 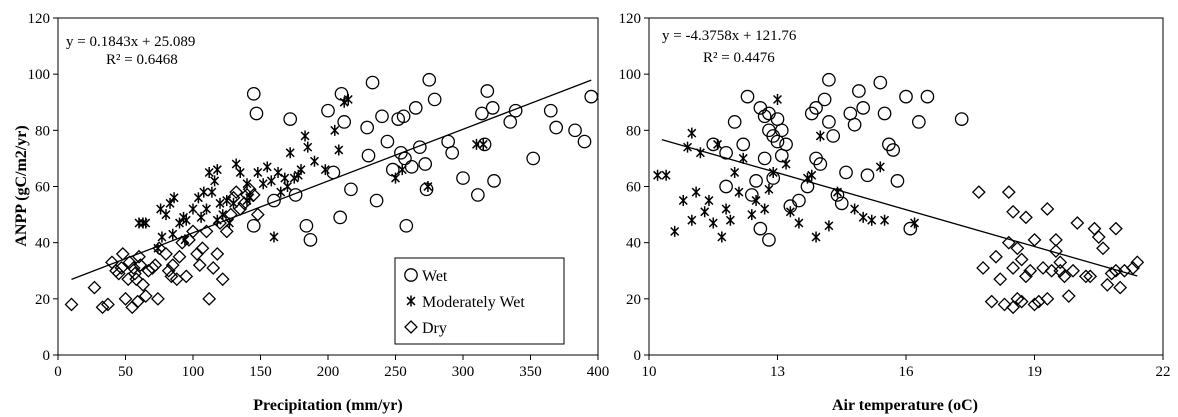 What do you see at coordinates (777, 372) in the screenshot?
I see `x-tick-label: 13` at bounding box center [777, 372].